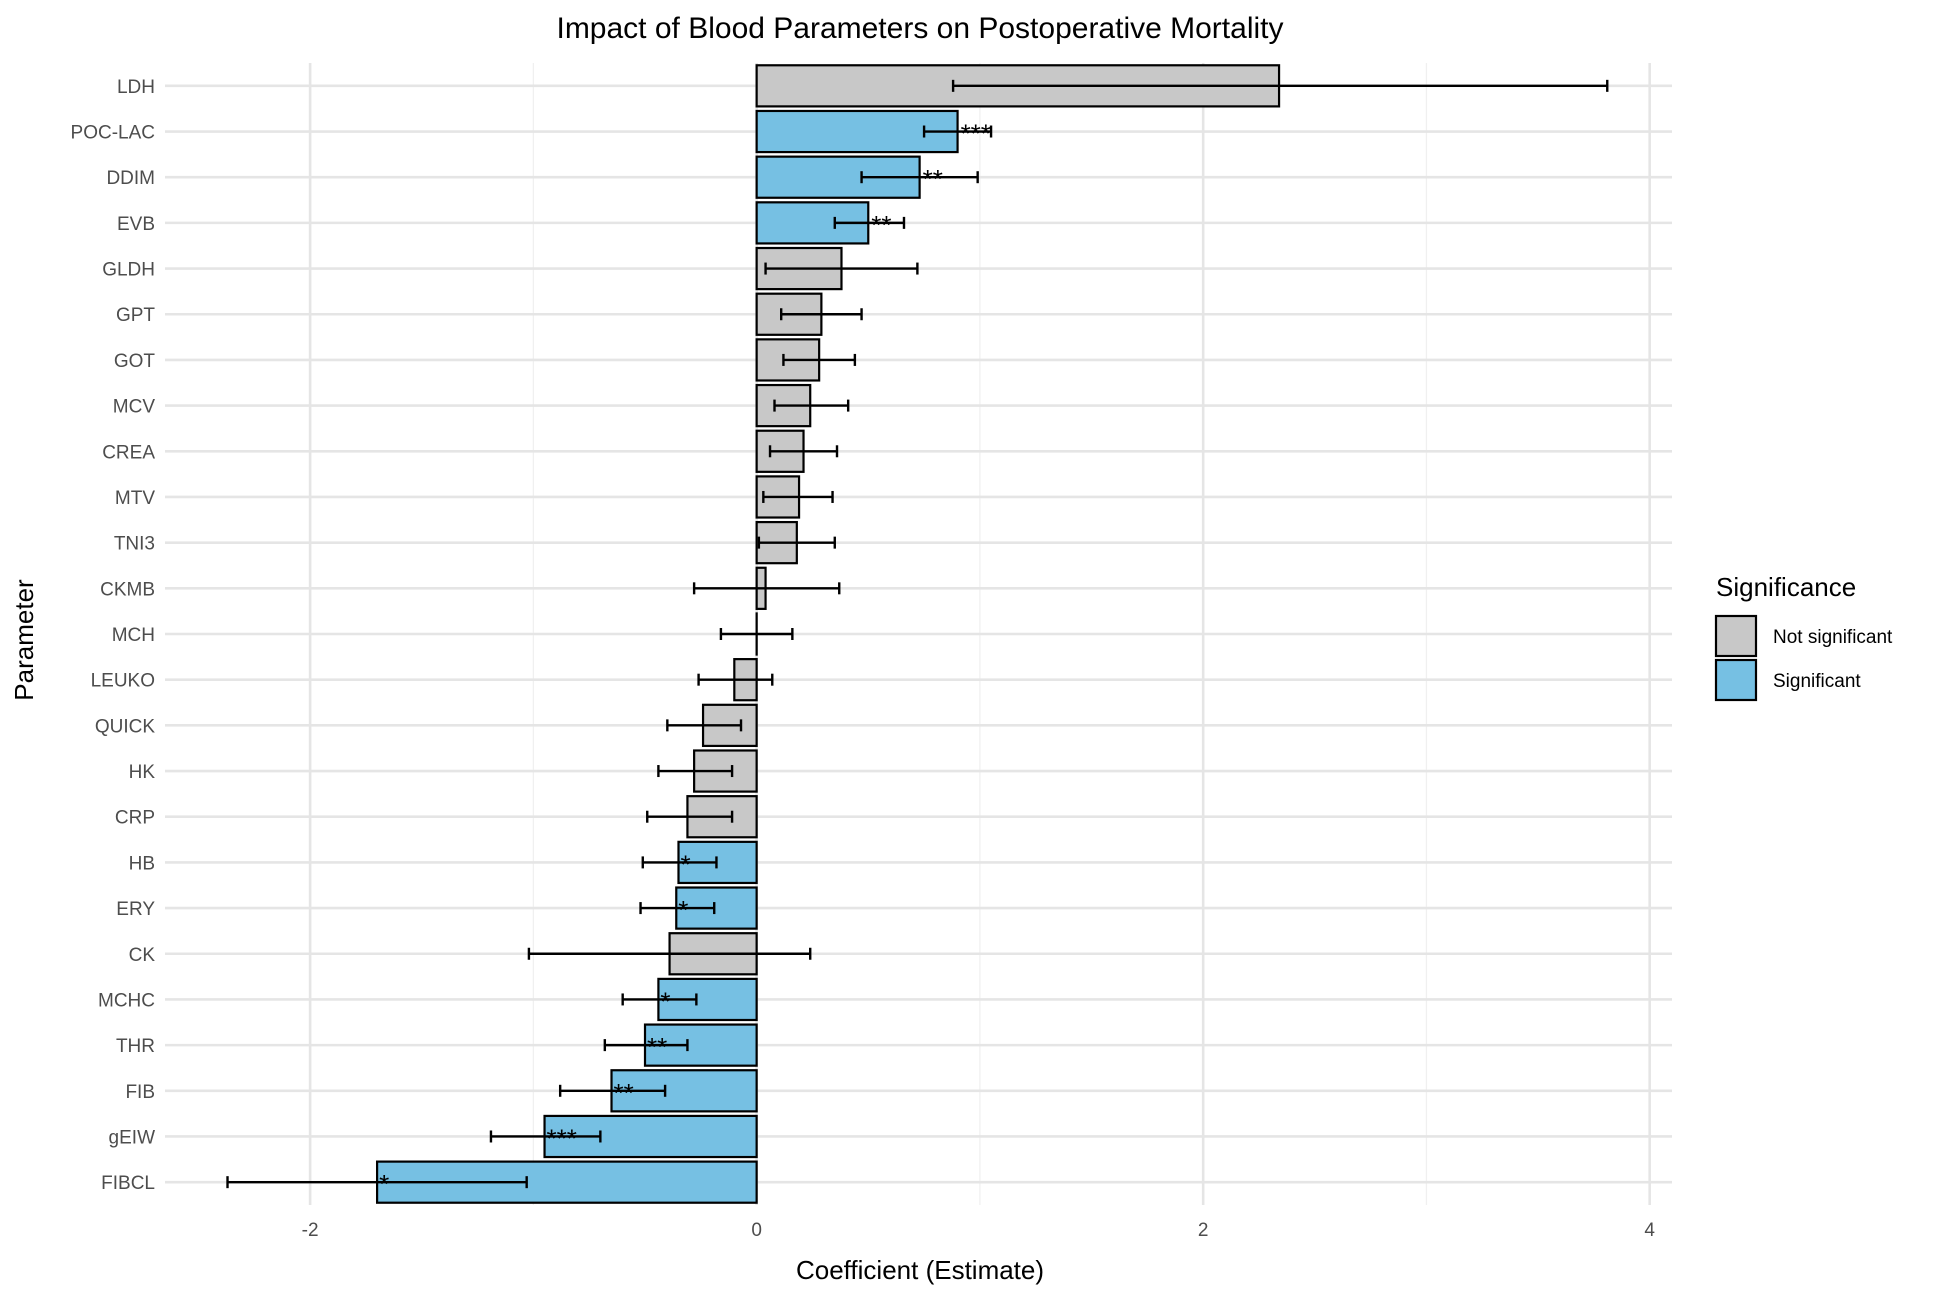 The image size is (1940, 1290). What do you see at coordinates (624, 1093) in the screenshot?
I see `stars-fib: **` at bounding box center [624, 1093].